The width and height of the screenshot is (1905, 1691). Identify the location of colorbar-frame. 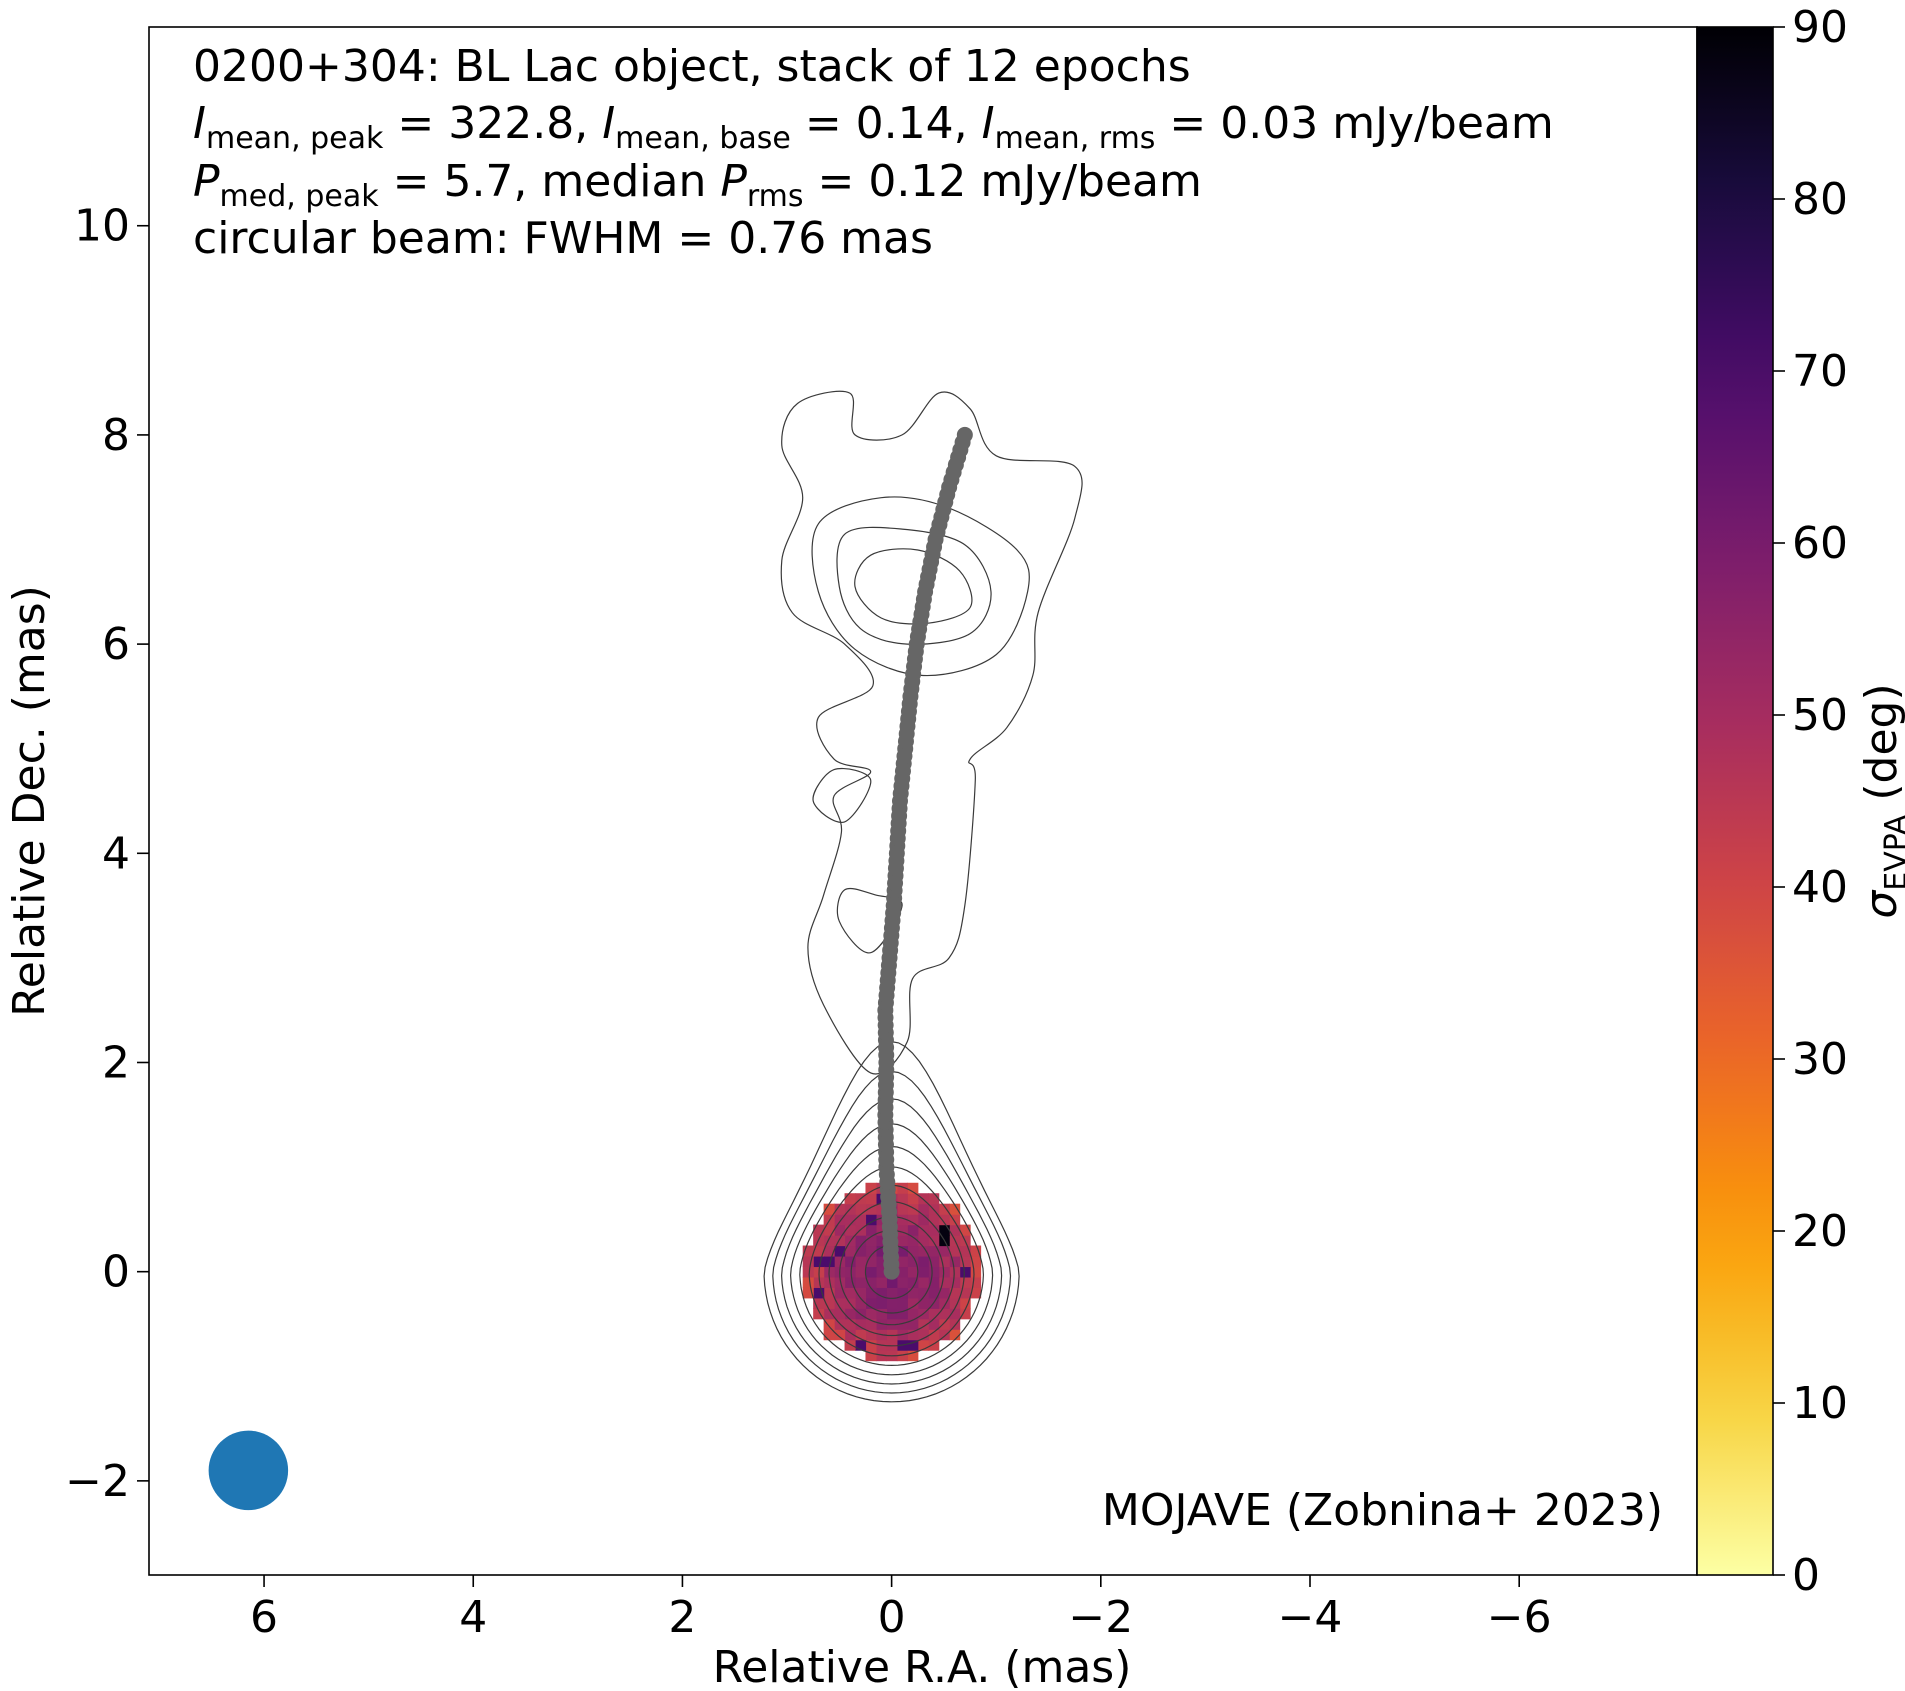
(1735, 801).